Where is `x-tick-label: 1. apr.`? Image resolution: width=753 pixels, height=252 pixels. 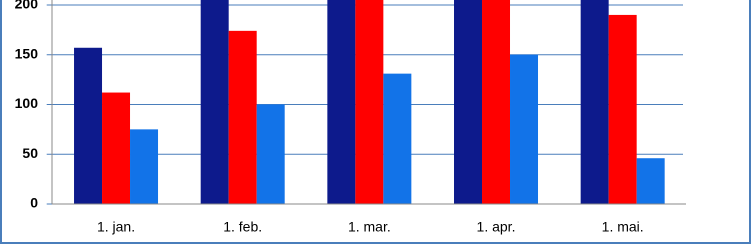
x-tick-label: 1. apr. is located at coordinates (496, 227).